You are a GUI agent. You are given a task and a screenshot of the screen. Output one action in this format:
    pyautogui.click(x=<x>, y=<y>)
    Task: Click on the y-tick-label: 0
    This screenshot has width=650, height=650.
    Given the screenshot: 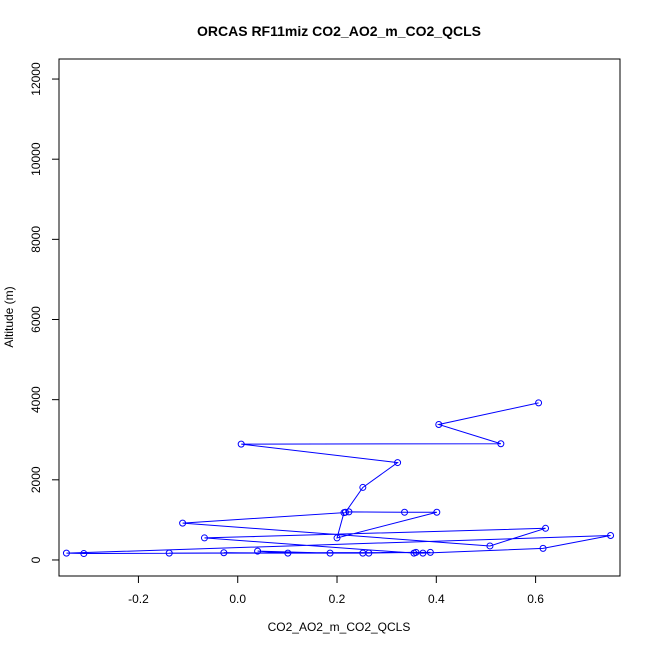 What is the action you would take?
    pyautogui.click(x=36, y=559)
    